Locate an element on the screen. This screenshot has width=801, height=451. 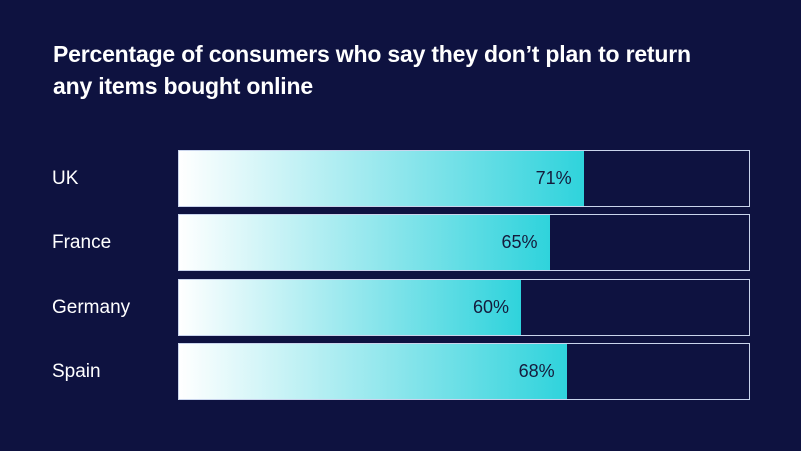
value-label: 60% is located at coordinates (490, 307).